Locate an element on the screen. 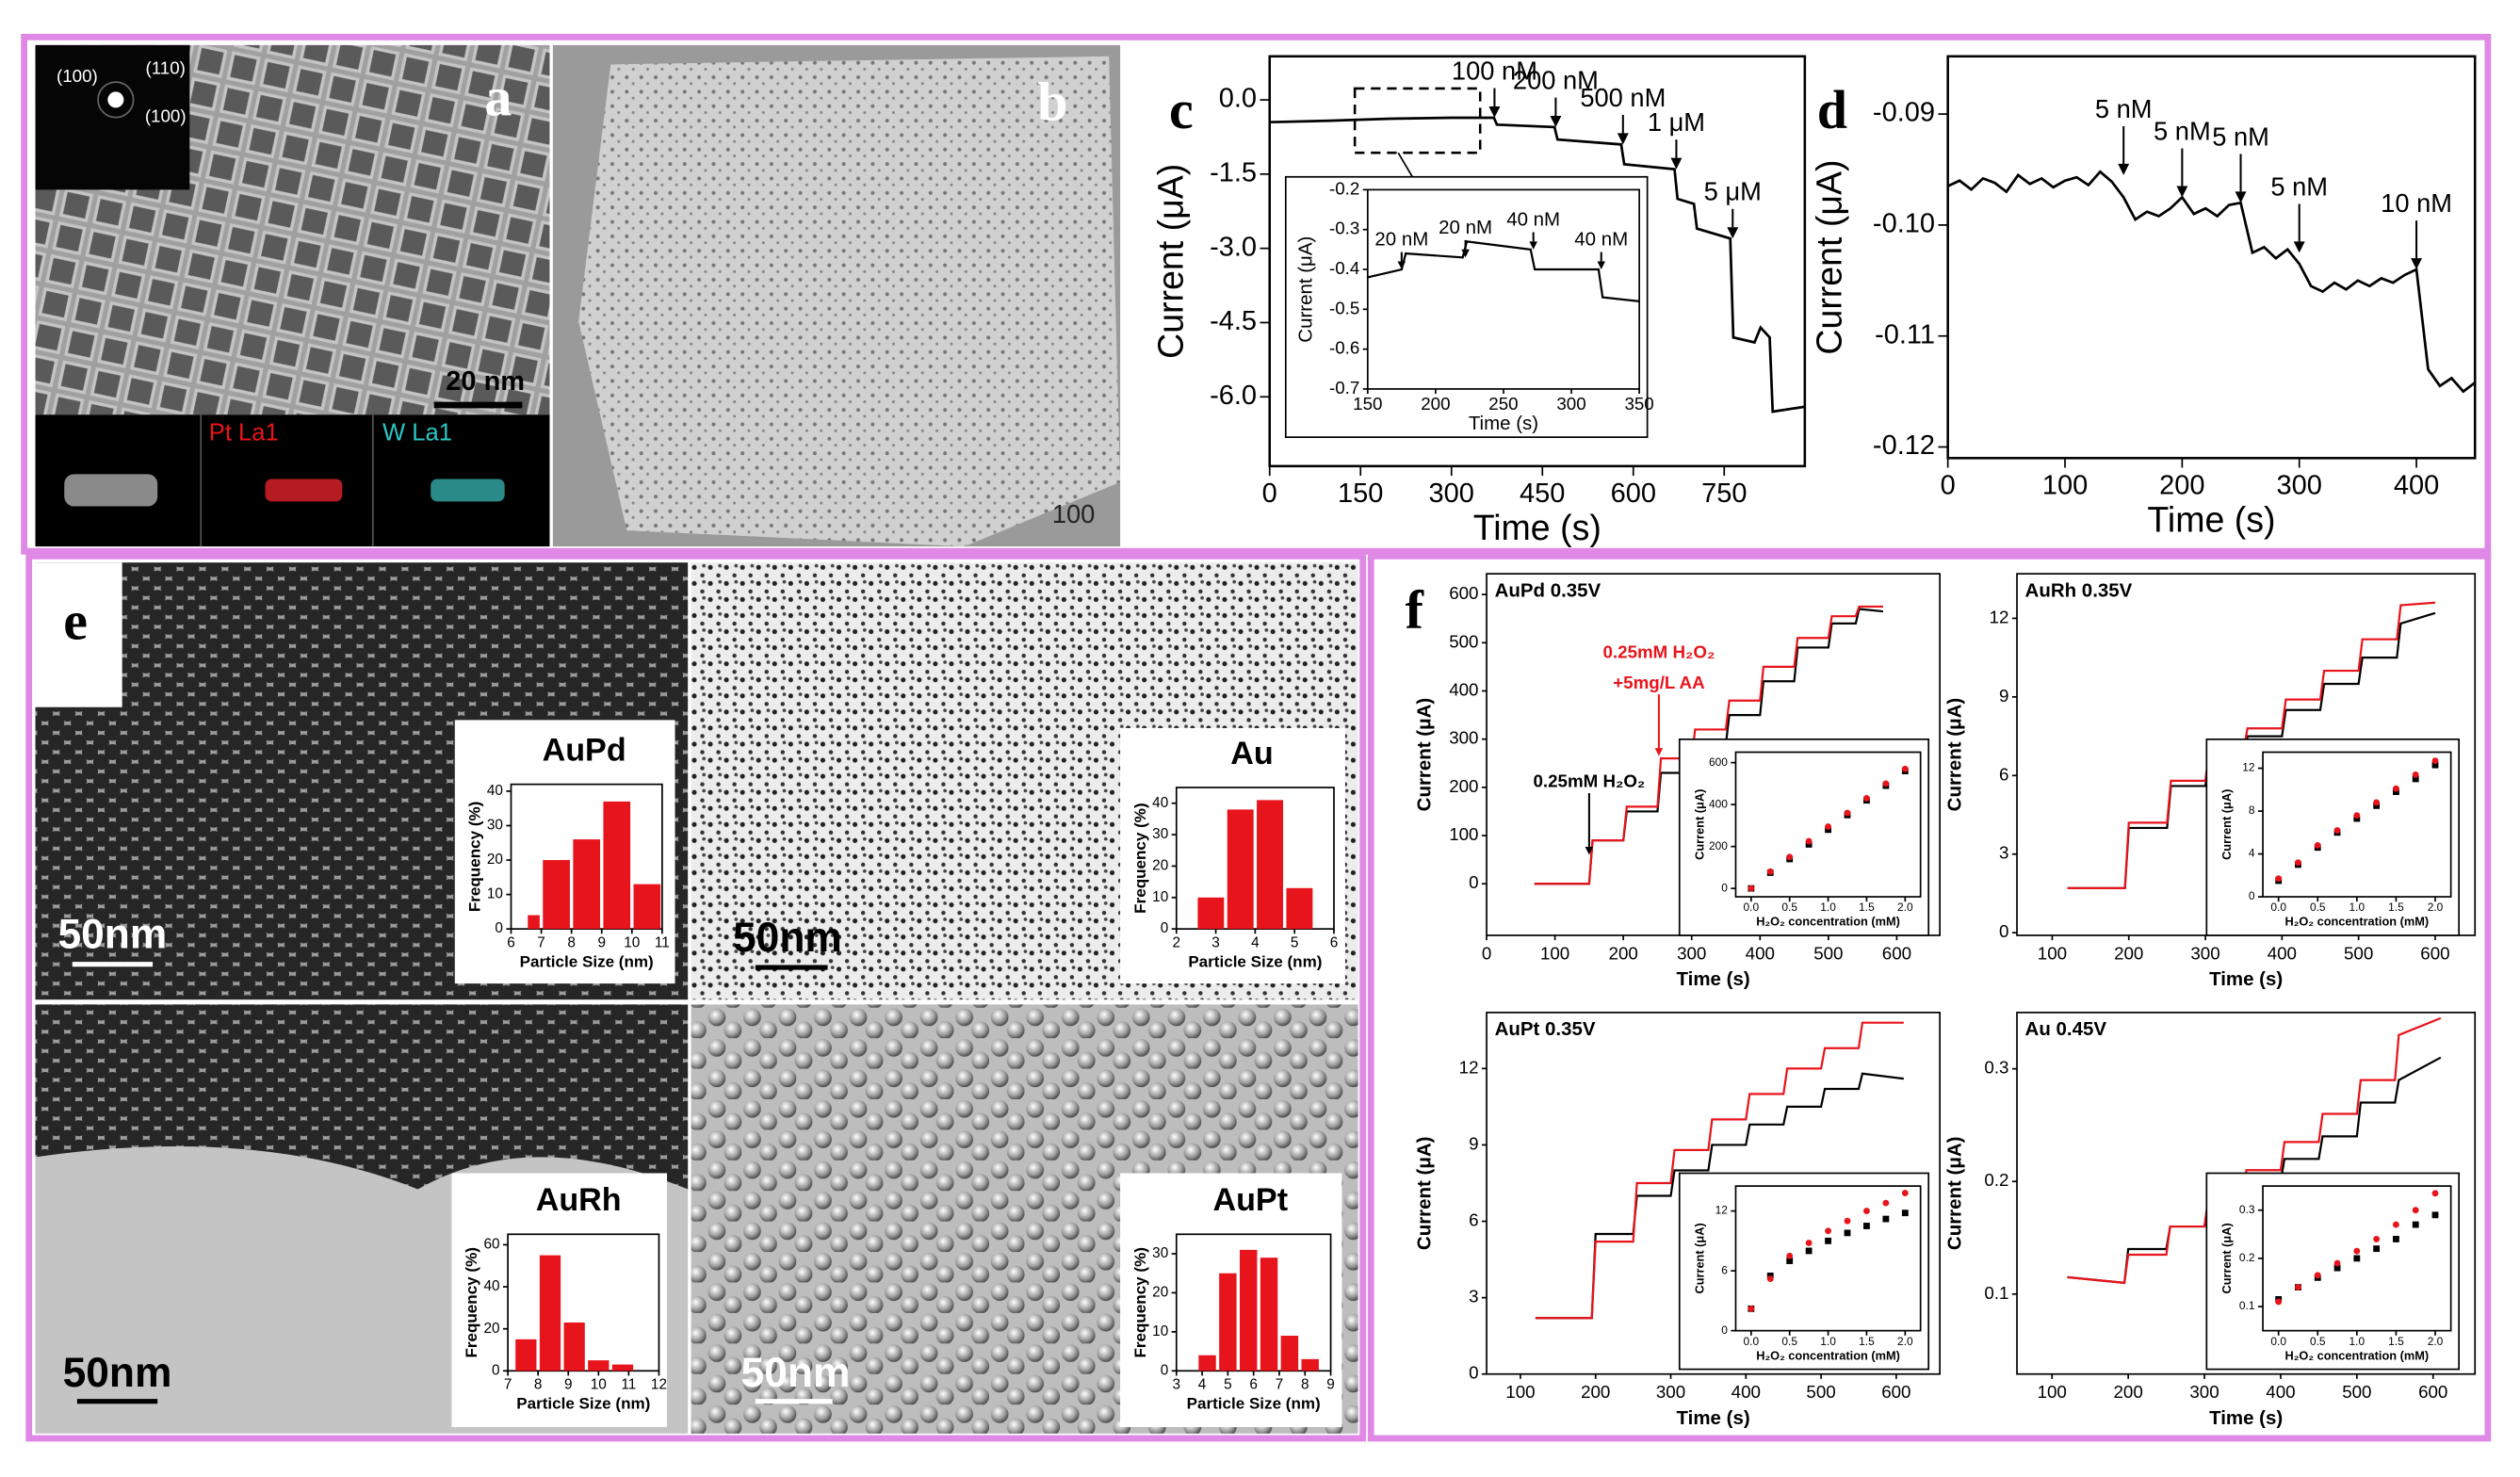 This screenshot has width=2520, height=1477. x-axis-label: H₂O₂ concentration (mM) is located at coordinates (1828, 1355).